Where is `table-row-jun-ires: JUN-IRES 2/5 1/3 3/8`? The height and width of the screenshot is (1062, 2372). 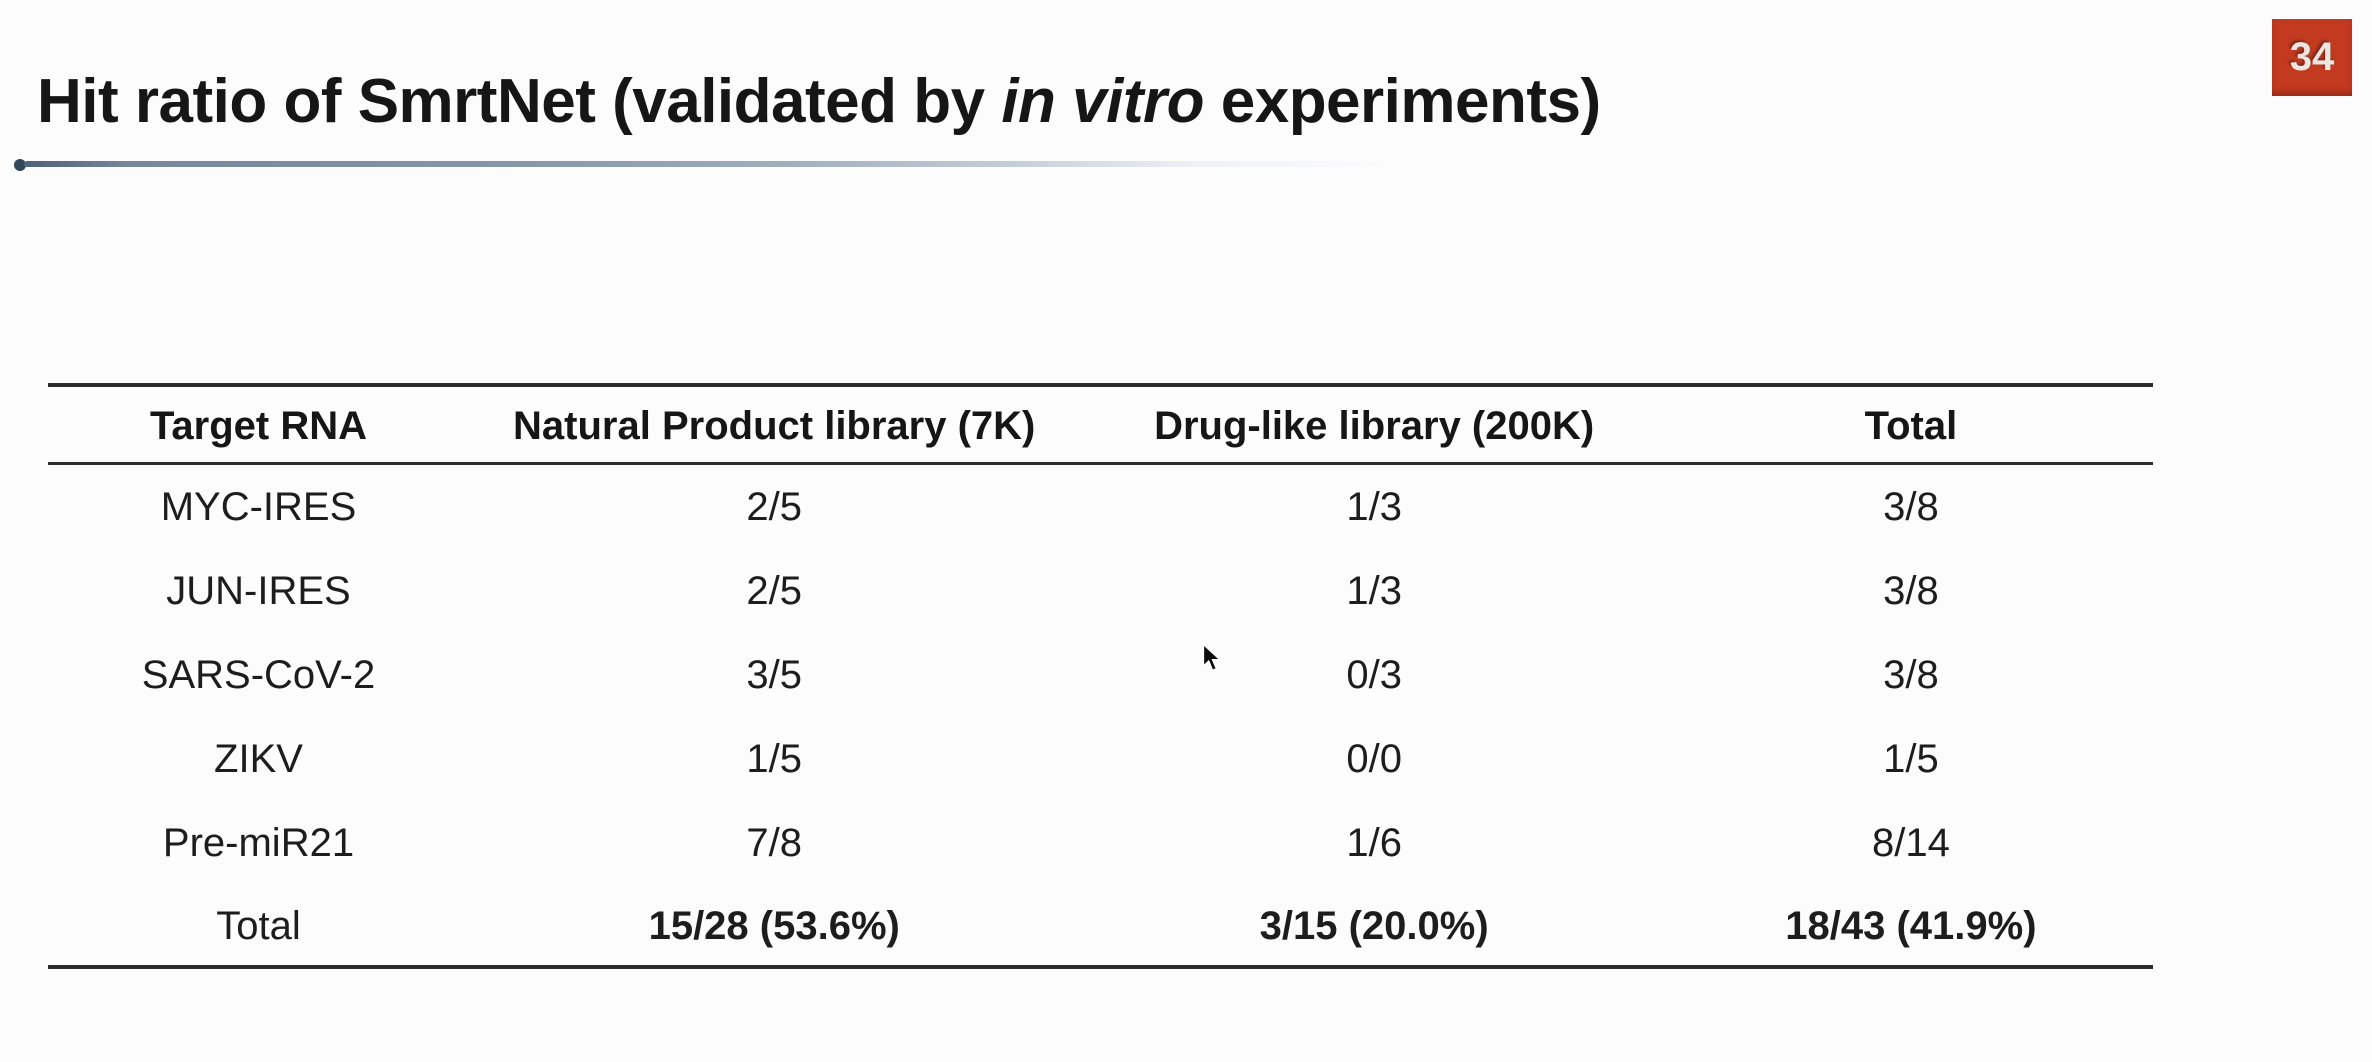 table-row-jun-ires: JUN-IRES 2/5 1/3 3/8 is located at coordinates (1100, 589).